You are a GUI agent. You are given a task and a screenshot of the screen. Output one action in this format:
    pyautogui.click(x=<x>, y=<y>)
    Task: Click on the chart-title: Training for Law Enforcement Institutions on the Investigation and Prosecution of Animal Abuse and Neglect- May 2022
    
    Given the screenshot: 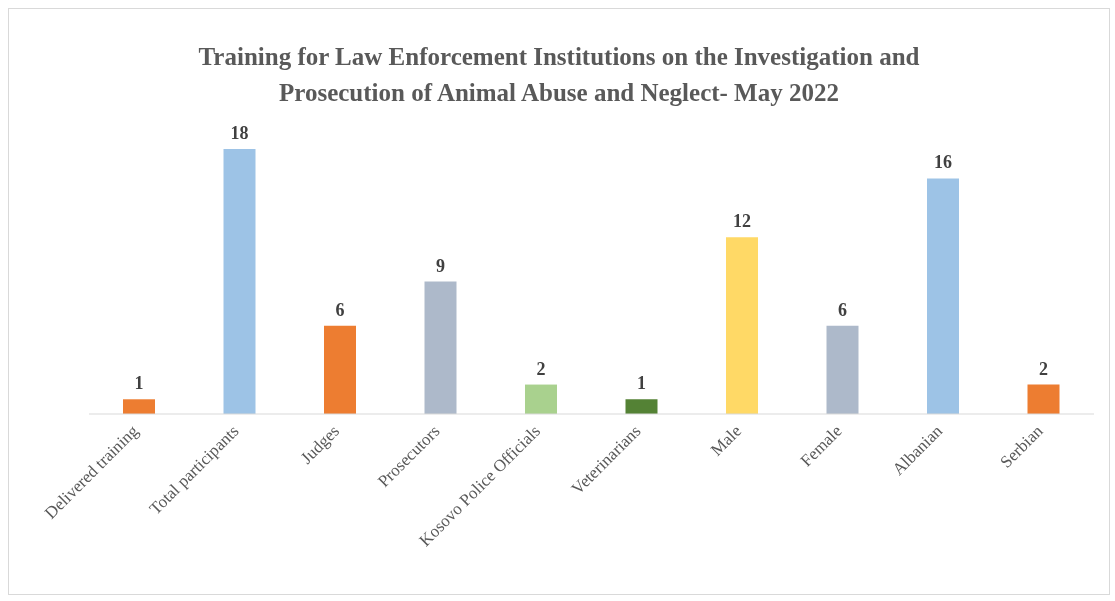 What is the action you would take?
    pyautogui.click(x=559, y=75)
    